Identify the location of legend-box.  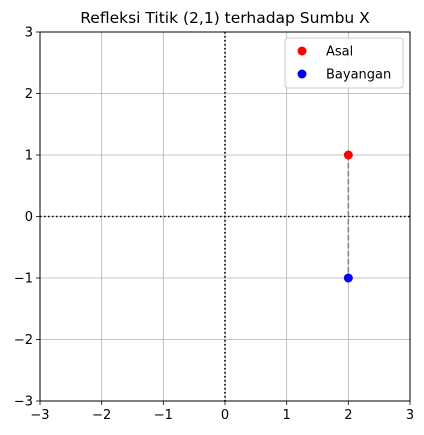
(344, 63).